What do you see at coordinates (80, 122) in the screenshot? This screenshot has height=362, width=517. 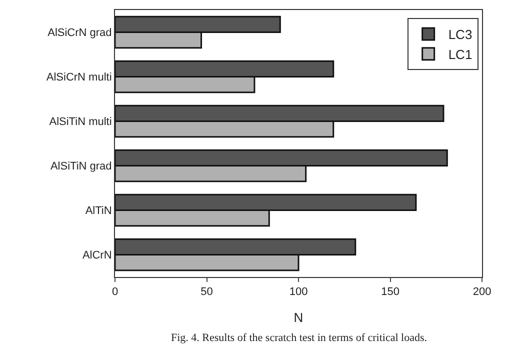 I see `y-tick-label: AlSiTiN multi` at bounding box center [80, 122].